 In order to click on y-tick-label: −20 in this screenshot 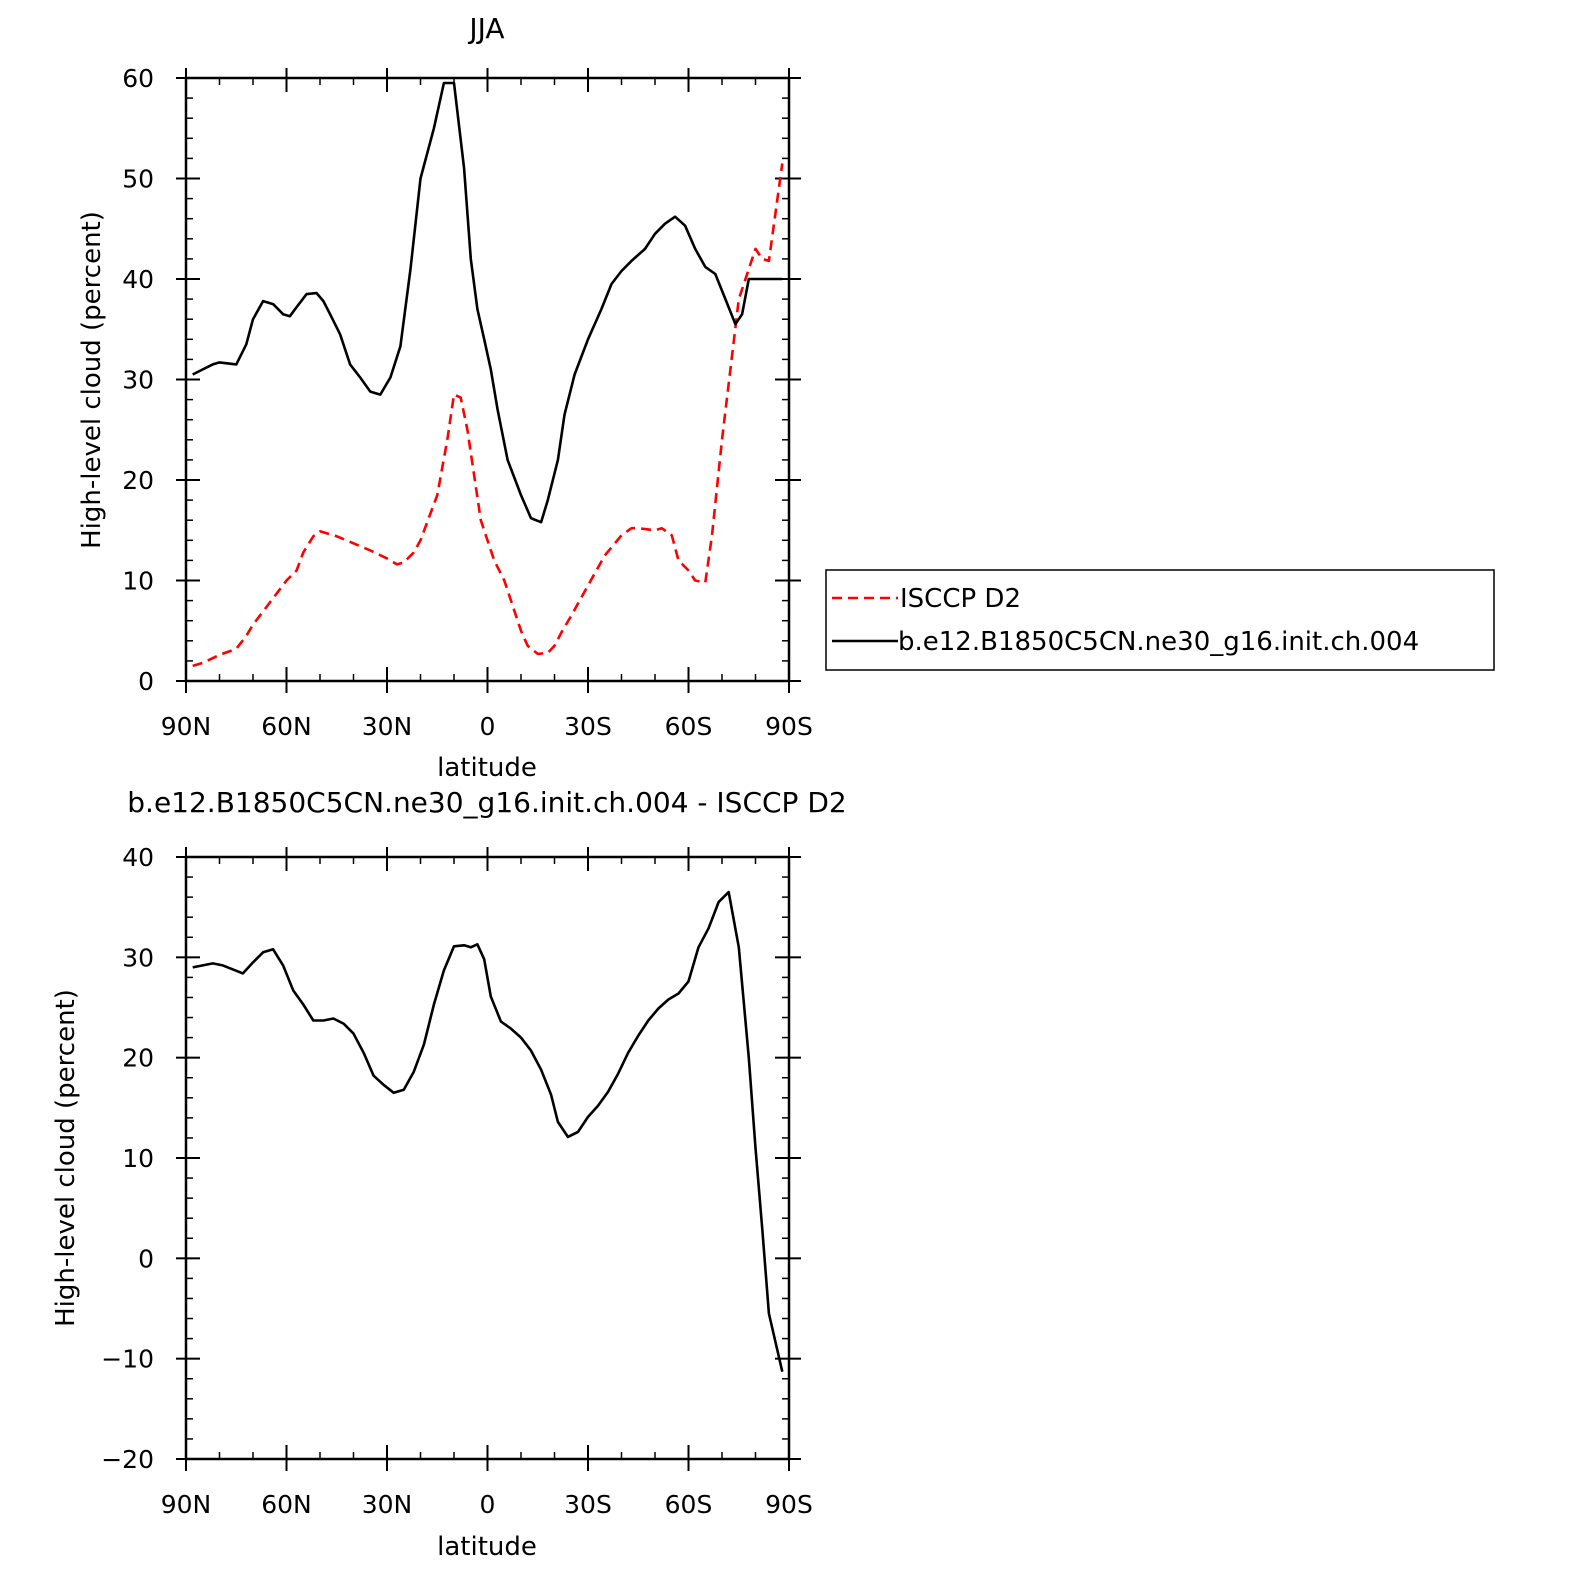, I will do `click(127, 1459)`.